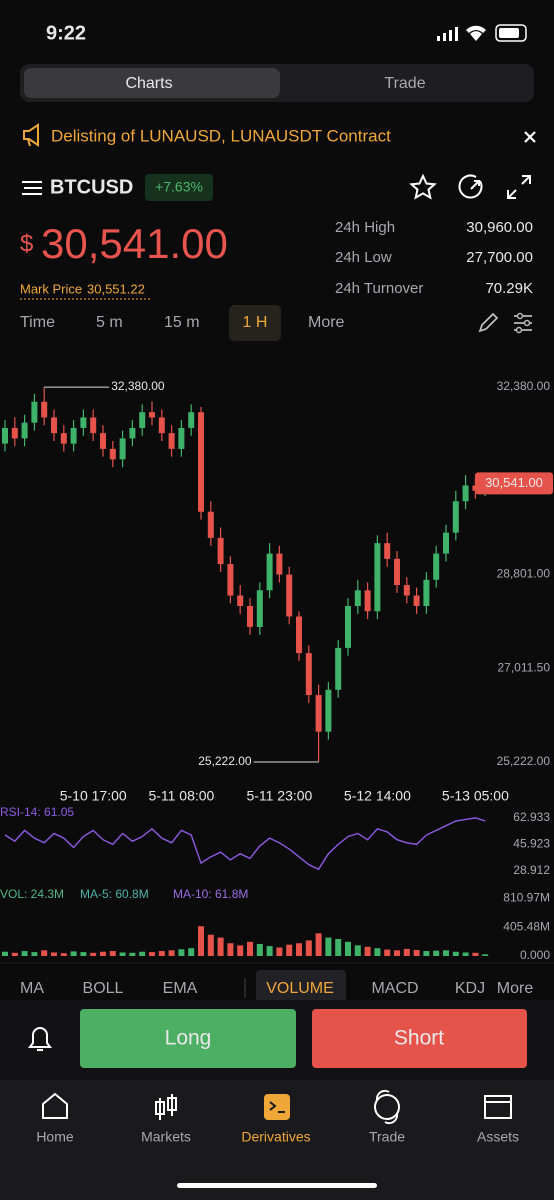 The height and width of the screenshot is (1200, 554). Describe the element at coordinates (116, 288) in the screenshot. I see `mark-price: 30,551.22` at that location.